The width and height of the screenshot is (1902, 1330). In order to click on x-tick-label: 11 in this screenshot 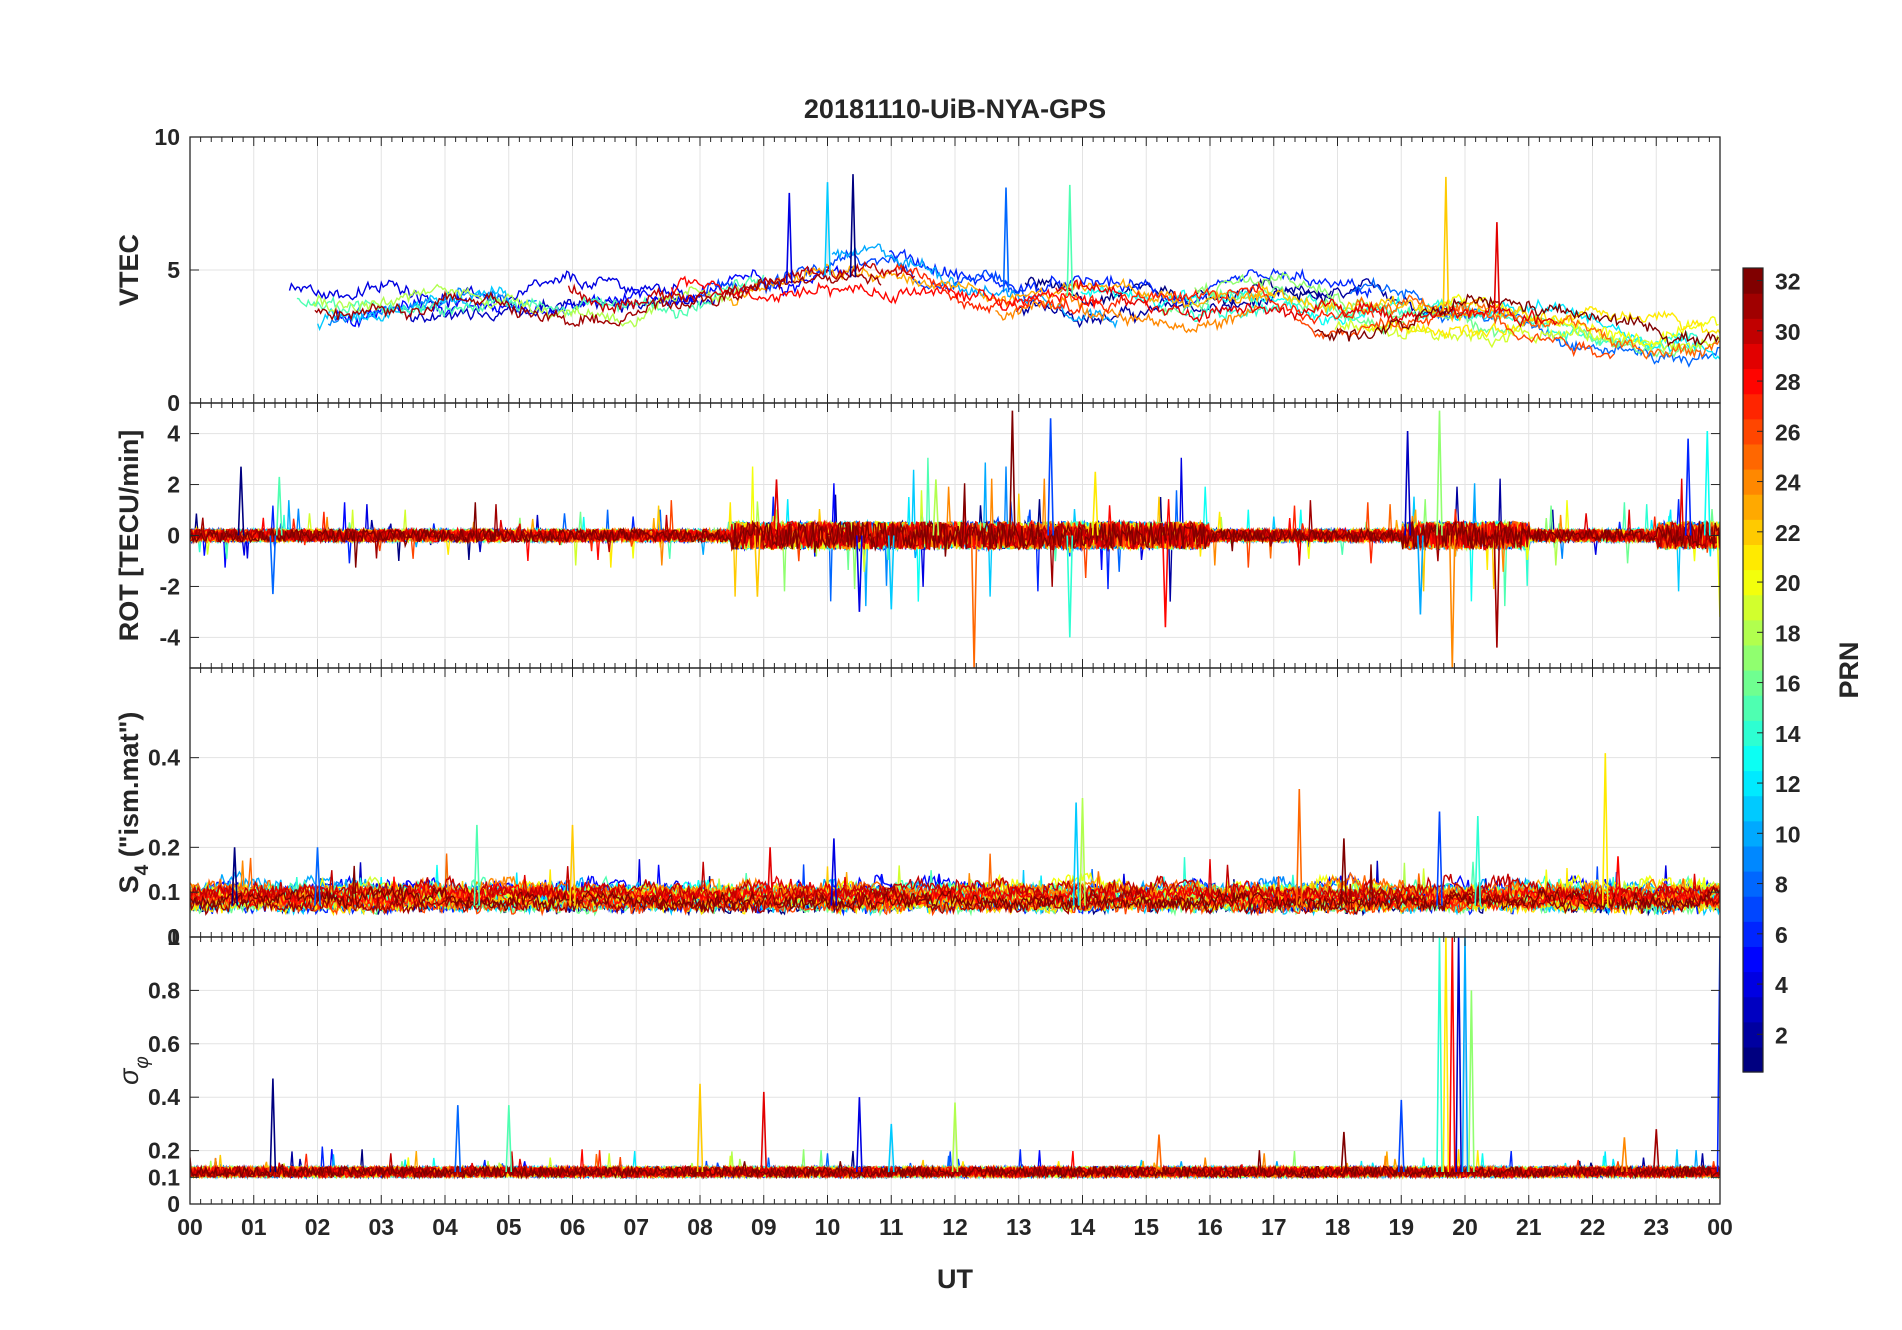, I will do `click(891, 1227)`.